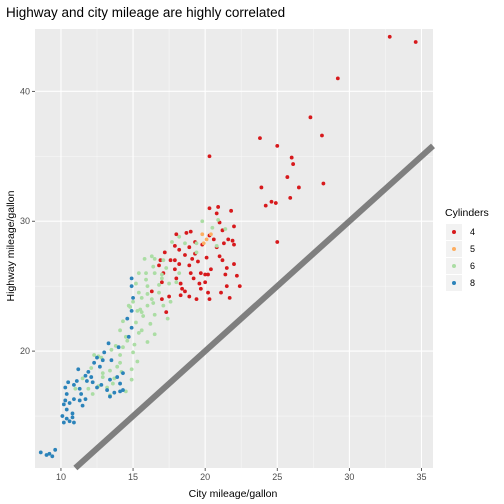 Image resolution: width=504 pixels, height=504 pixels. Describe the element at coordinates (61, 477) in the screenshot. I see `x-tick-label: 10` at that location.